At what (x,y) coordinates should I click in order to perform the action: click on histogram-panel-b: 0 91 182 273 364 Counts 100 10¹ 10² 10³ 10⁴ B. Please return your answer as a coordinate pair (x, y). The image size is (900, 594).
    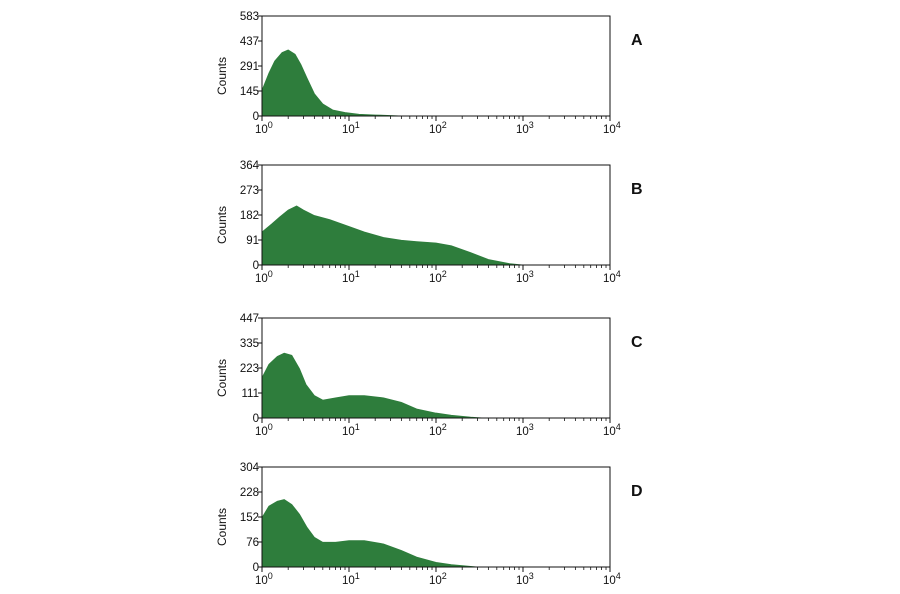
    Looking at the image, I should click on (429, 222).